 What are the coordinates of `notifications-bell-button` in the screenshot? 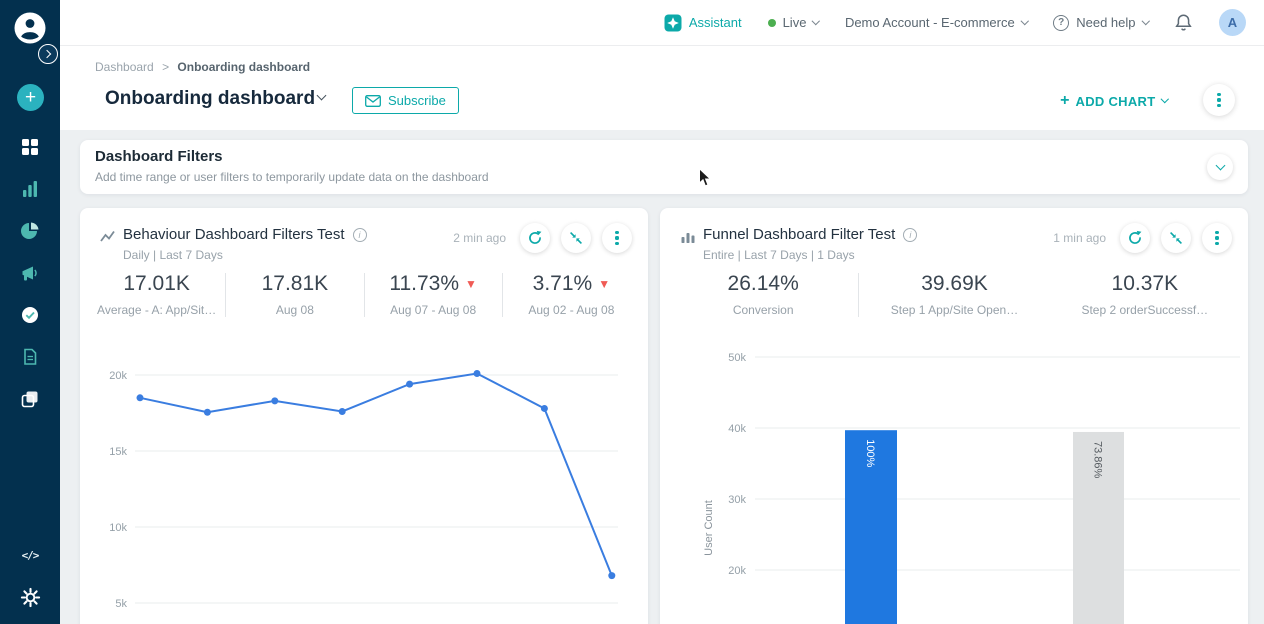 It's located at (1183, 23).